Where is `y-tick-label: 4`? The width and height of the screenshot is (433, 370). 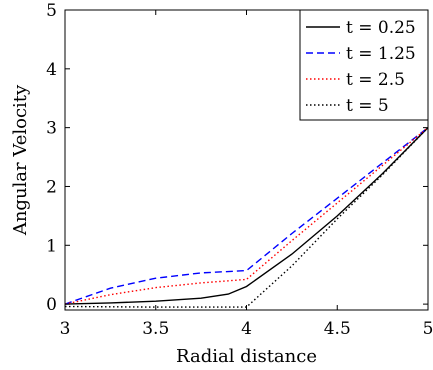 y-tick-label: 4 is located at coordinates (51, 70).